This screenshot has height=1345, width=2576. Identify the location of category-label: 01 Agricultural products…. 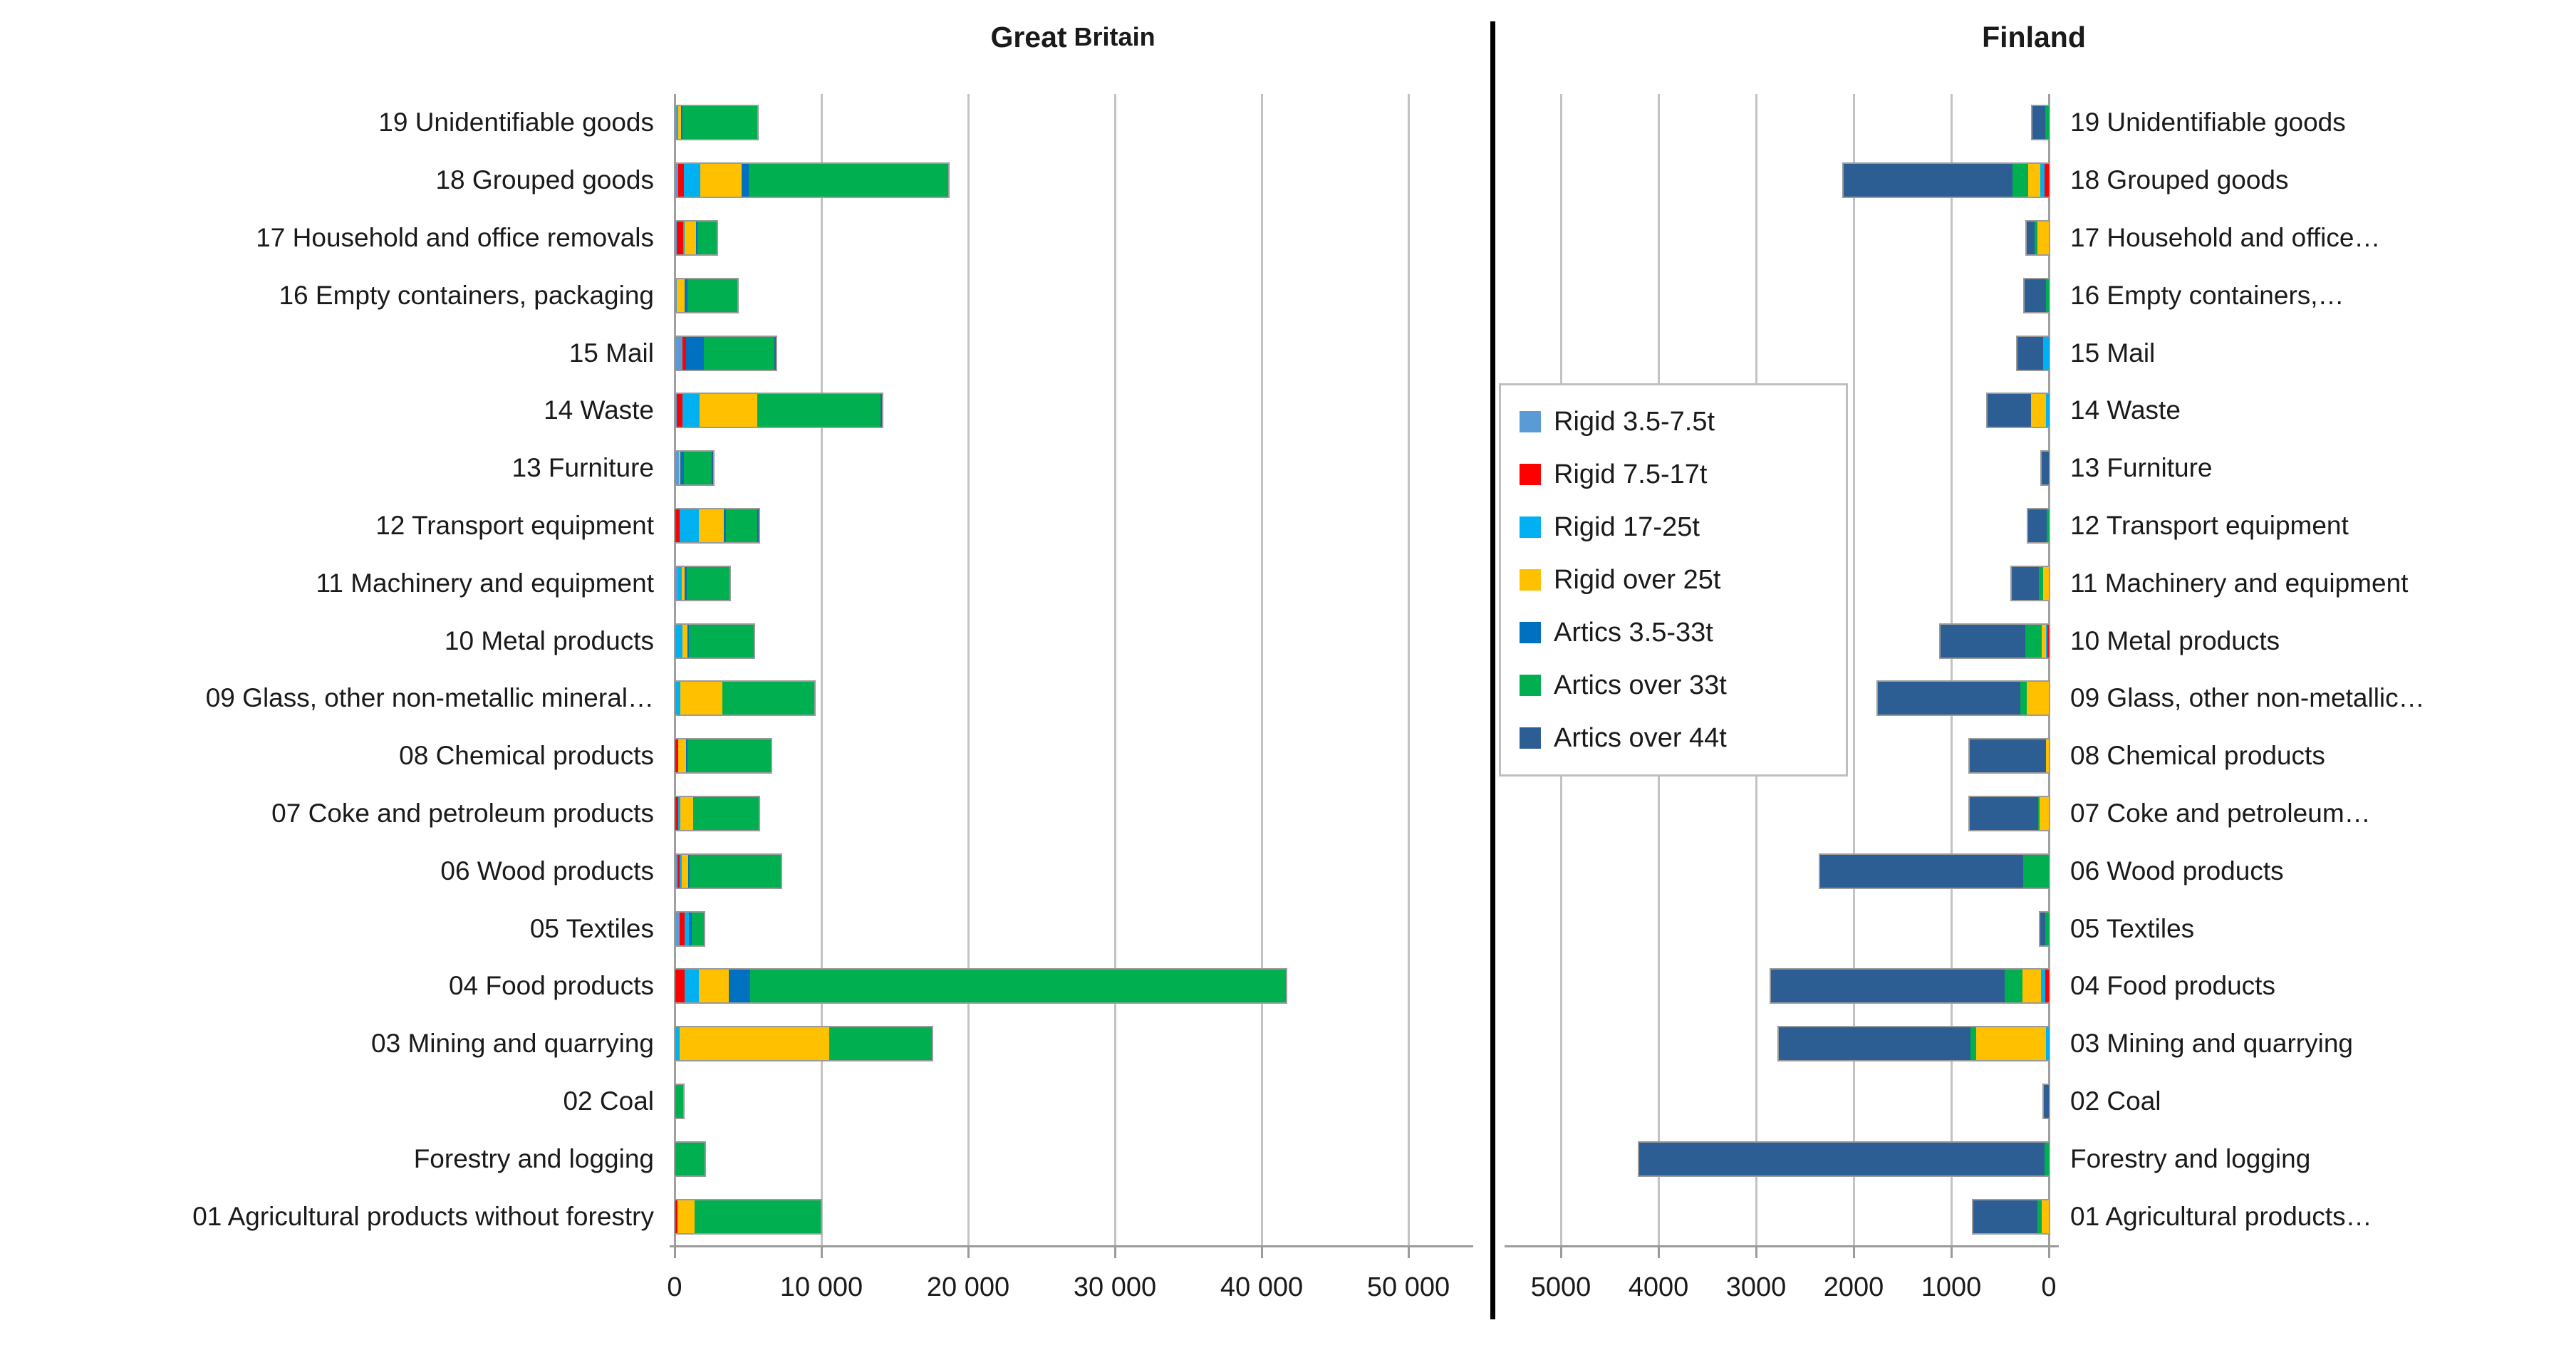
(2221, 1216).